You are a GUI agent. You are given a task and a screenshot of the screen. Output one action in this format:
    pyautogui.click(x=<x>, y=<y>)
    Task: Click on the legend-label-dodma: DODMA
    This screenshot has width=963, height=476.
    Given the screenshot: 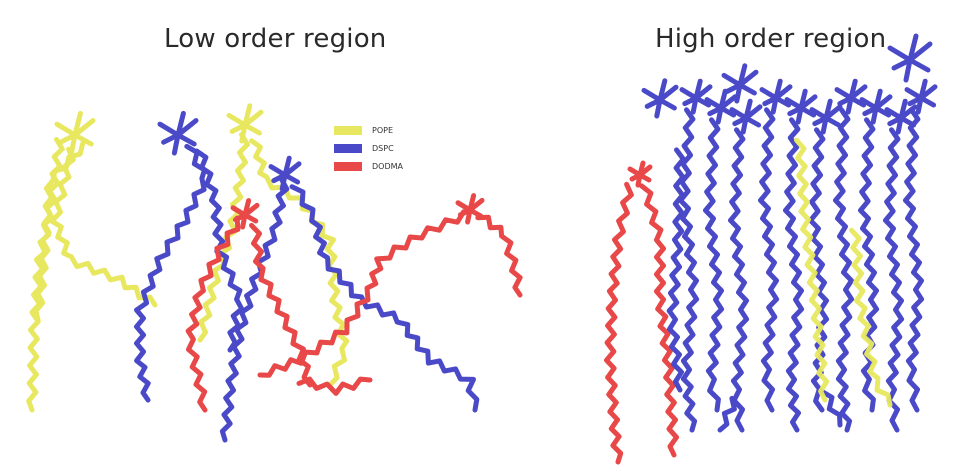 What is the action you would take?
    pyautogui.click(x=387, y=166)
    